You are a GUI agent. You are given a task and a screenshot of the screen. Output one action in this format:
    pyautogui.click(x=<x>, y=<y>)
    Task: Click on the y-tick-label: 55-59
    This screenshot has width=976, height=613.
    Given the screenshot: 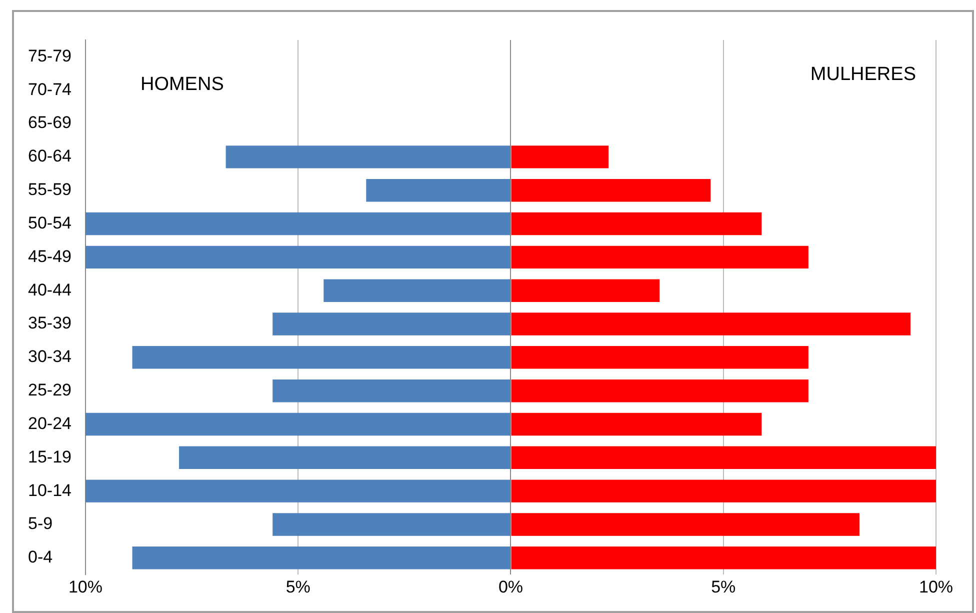 What is the action you would take?
    pyautogui.click(x=50, y=190)
    